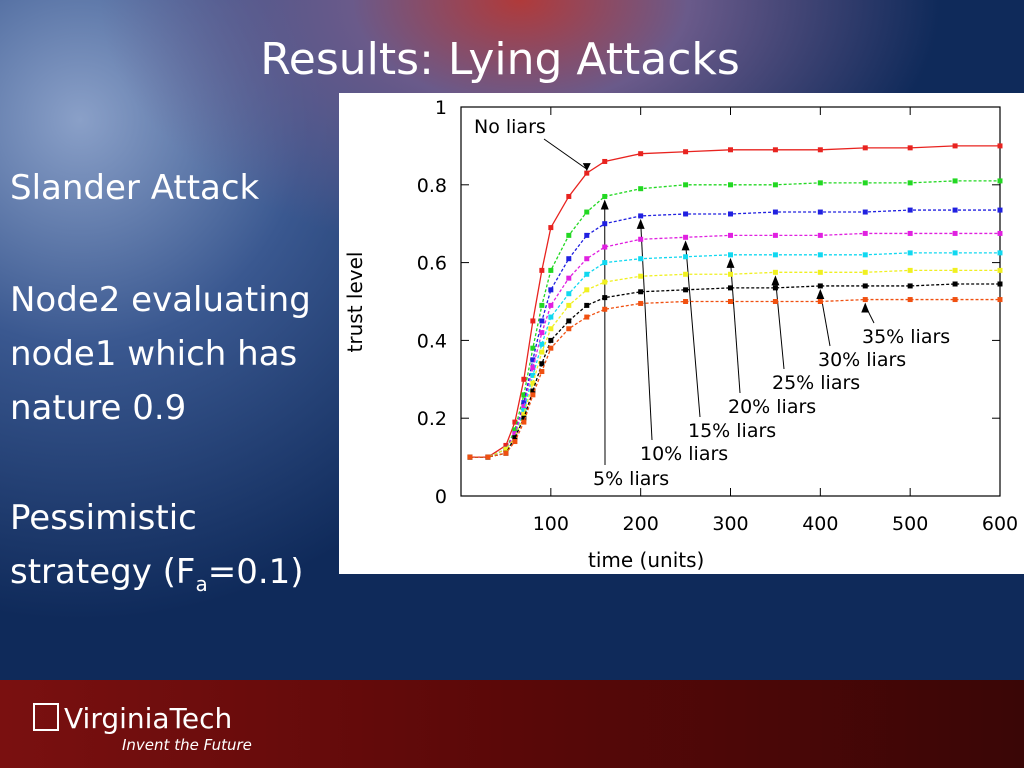 The image size is (1024, 768). I want to click on y-tick-label: 0.4, so click(432, 341).